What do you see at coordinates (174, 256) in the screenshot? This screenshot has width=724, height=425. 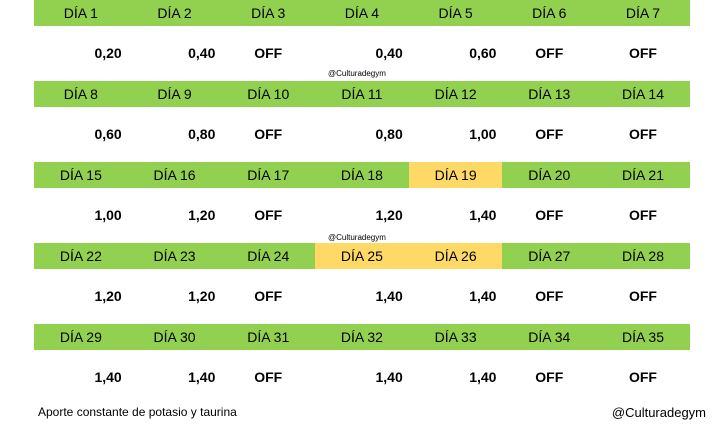 I see `day-label: DÍA 23` at bounding box center [174, 256].